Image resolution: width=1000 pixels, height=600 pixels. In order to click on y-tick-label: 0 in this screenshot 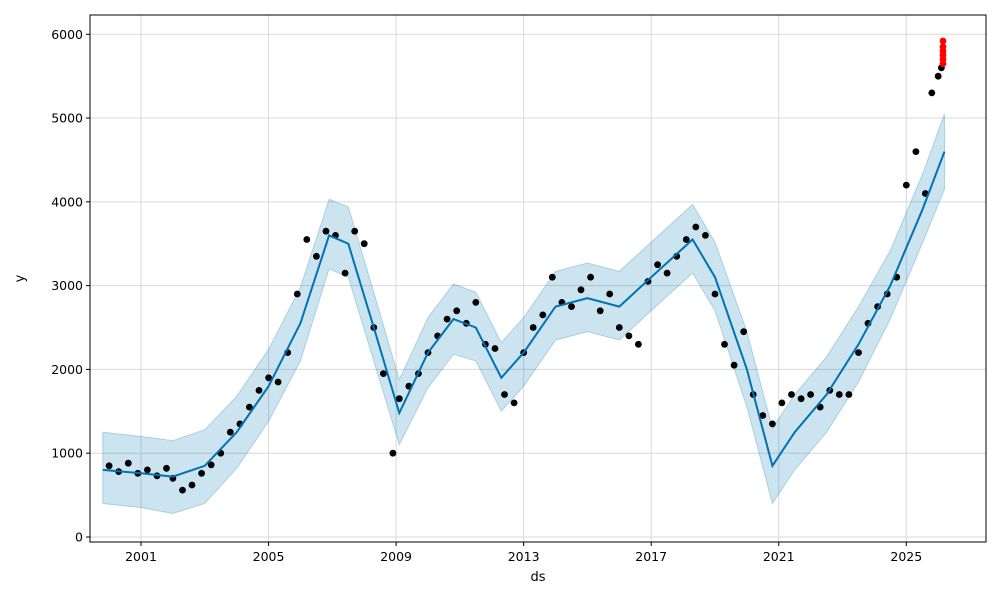, I will do `click(79, 536)`.